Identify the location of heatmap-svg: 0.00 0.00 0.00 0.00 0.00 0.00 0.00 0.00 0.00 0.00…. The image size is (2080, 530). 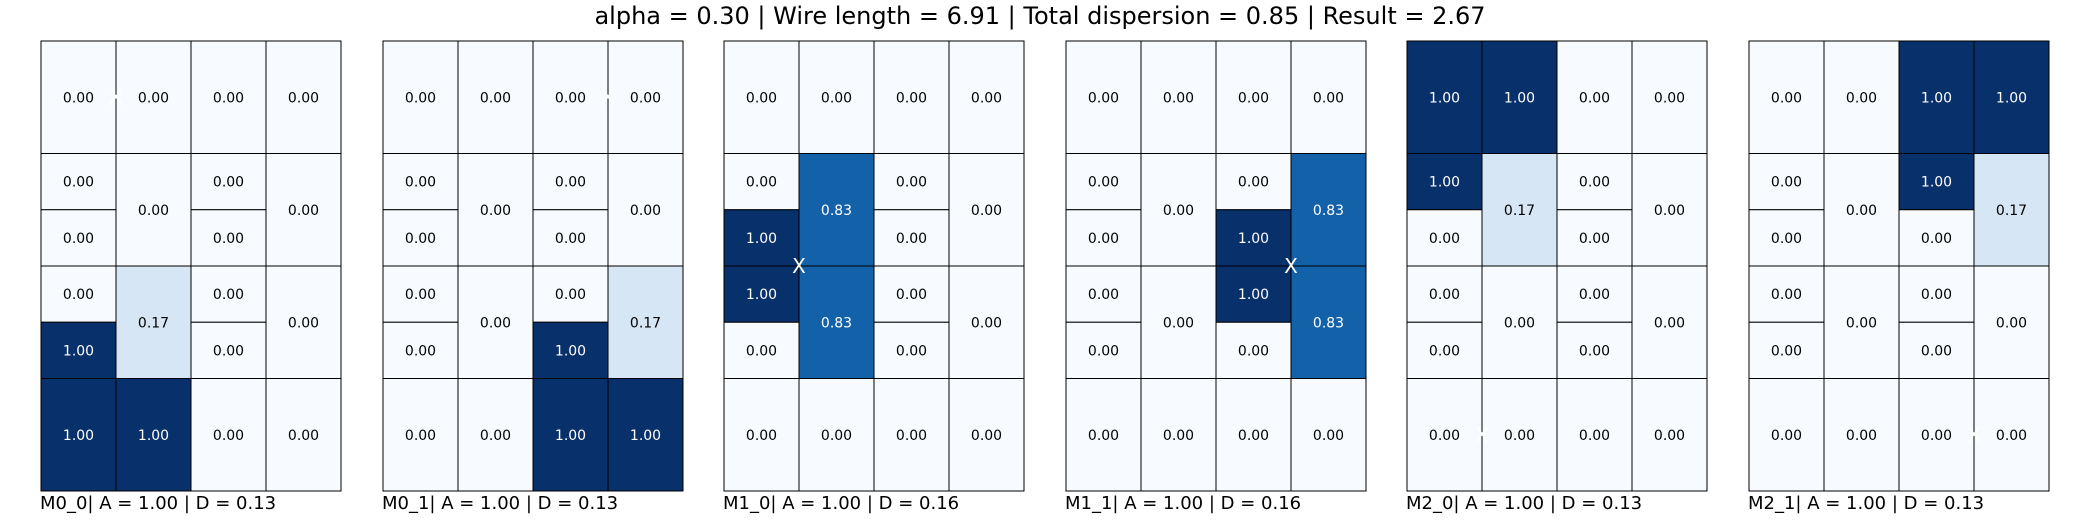
(533, 266).